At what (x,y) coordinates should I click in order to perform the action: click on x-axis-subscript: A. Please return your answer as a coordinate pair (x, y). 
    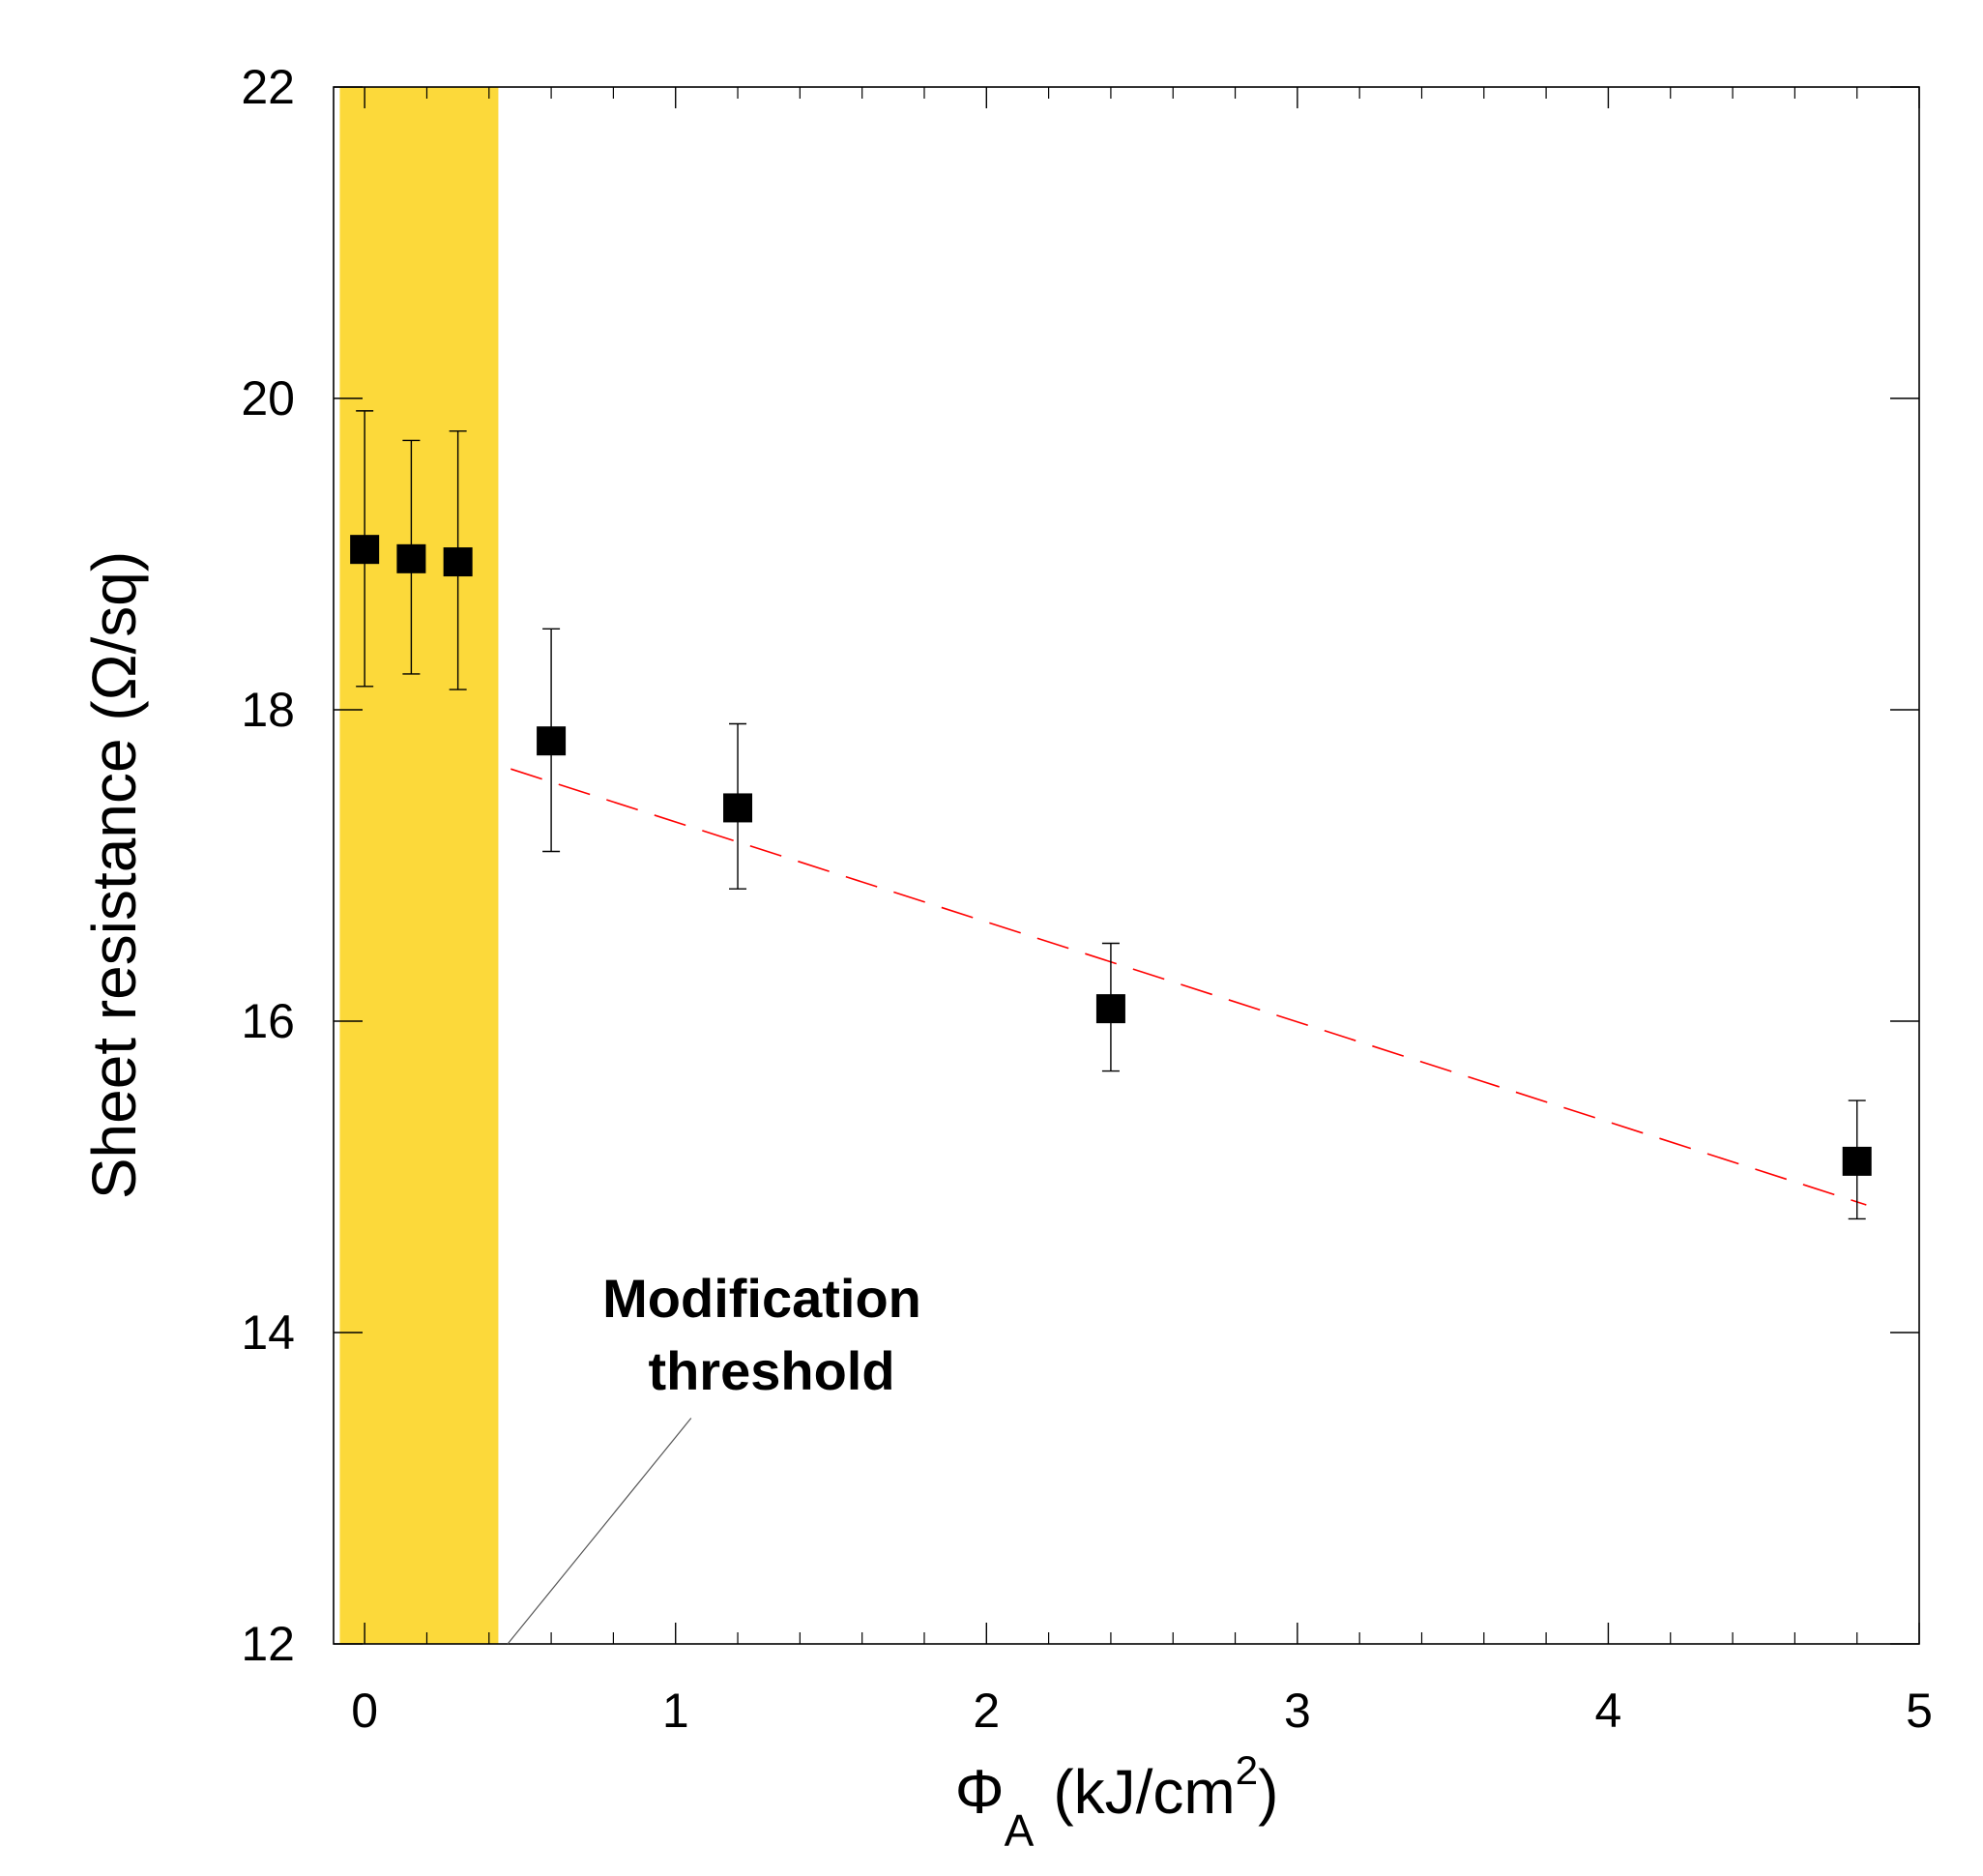
    Looking at the image, I should click on (1020, 1830).